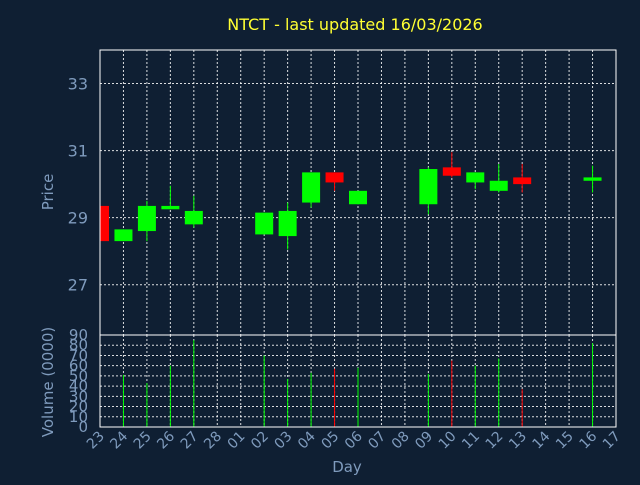  Describe the element at coordinates (143, 441) in the screenshot. I see `day-tick-25: 25` at that location.